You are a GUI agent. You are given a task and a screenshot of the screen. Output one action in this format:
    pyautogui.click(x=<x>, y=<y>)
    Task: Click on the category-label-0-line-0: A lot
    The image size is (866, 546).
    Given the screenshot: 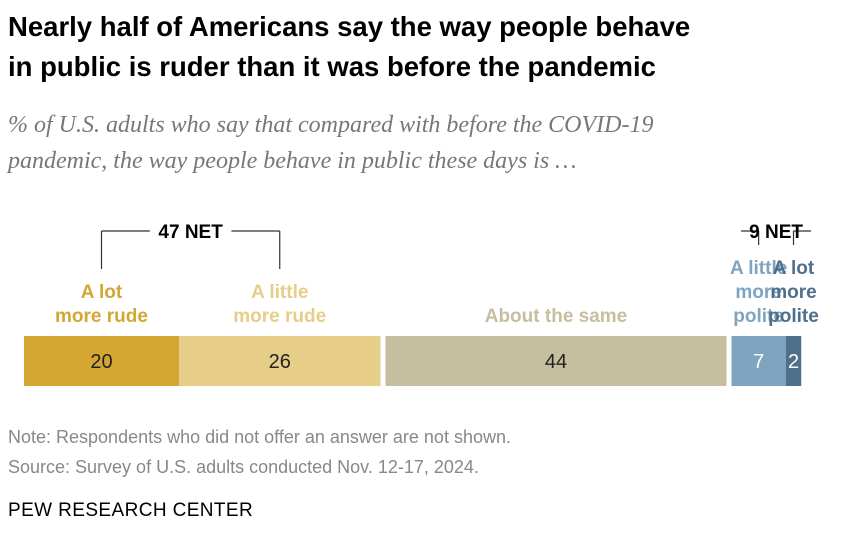 What is the action you would take?
    pyautogui.click(x=102, y=292)
    